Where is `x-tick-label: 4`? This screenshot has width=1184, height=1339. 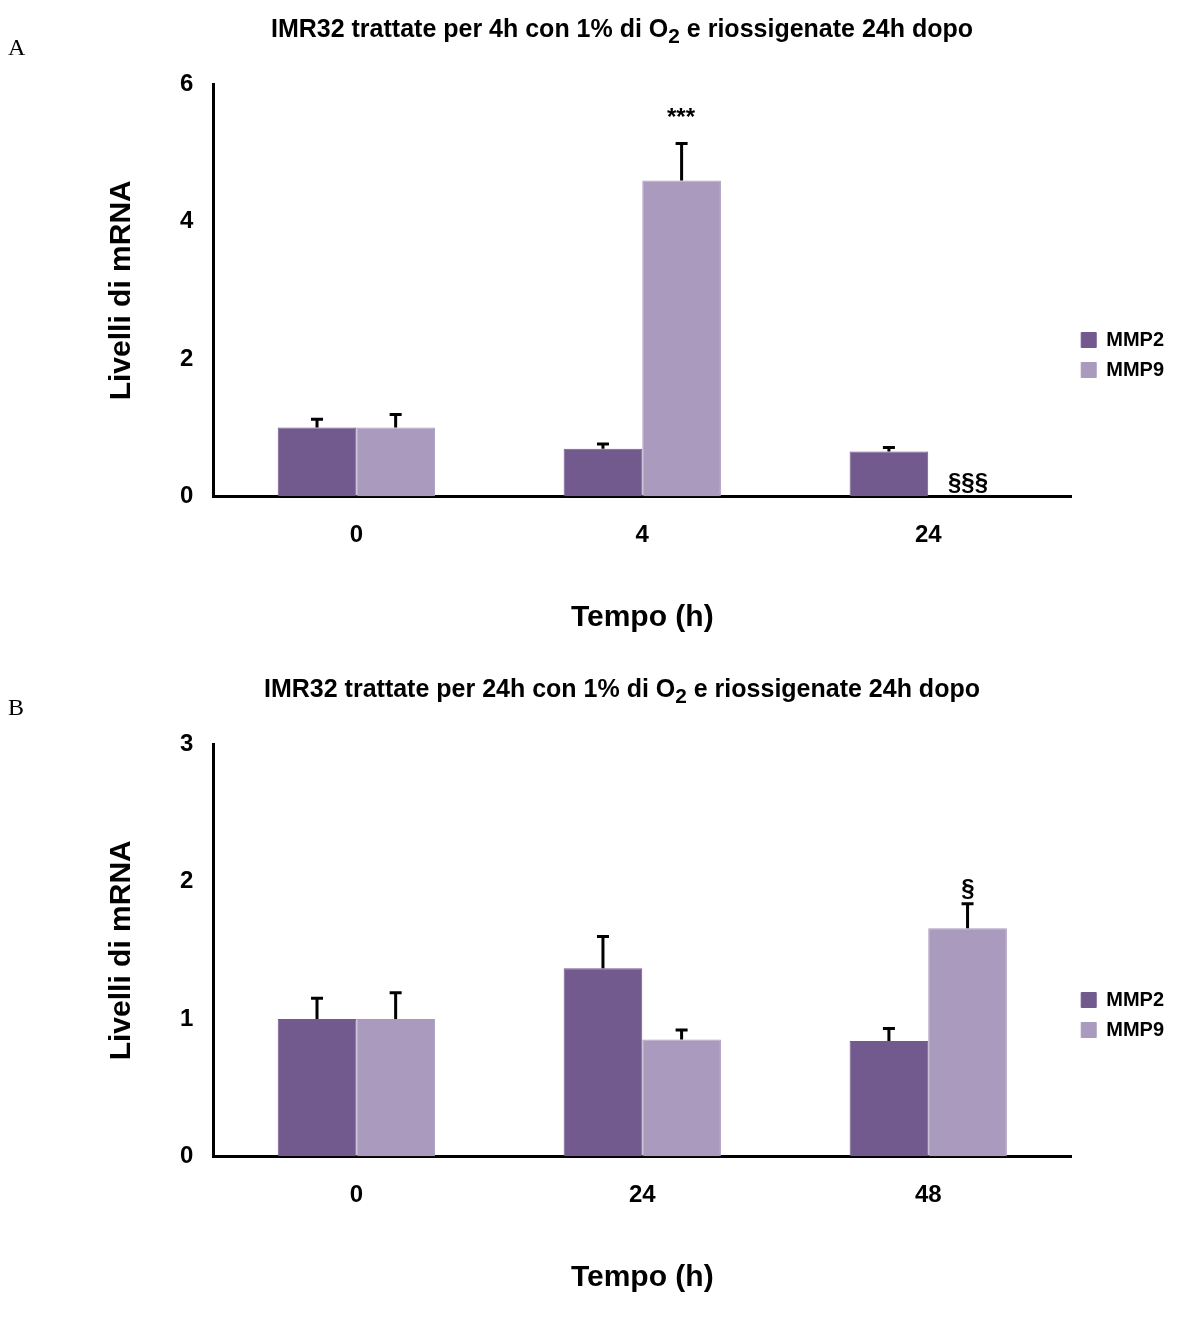 x-tick-label: 4 is located at coordinates (642, 534).